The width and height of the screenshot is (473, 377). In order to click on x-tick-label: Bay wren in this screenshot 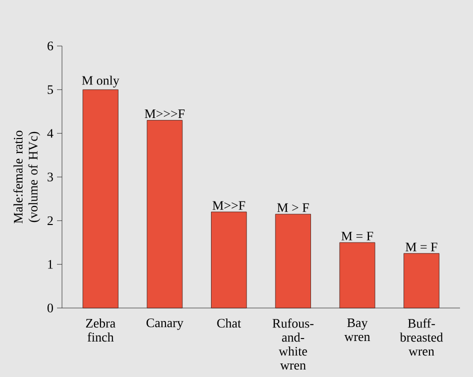, I will do `click(357, 330)`.